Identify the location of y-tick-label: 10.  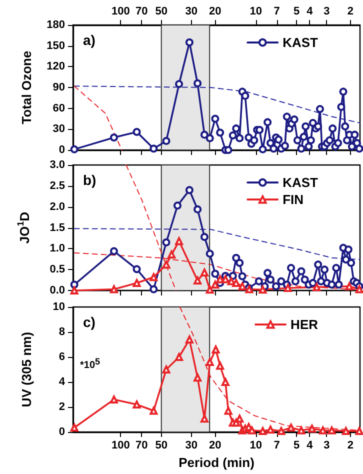
(58, 307).